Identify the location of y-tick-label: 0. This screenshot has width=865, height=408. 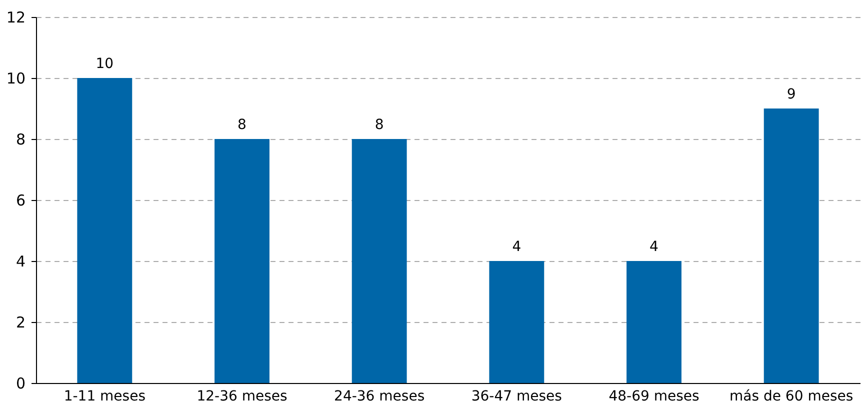
(21, 383).